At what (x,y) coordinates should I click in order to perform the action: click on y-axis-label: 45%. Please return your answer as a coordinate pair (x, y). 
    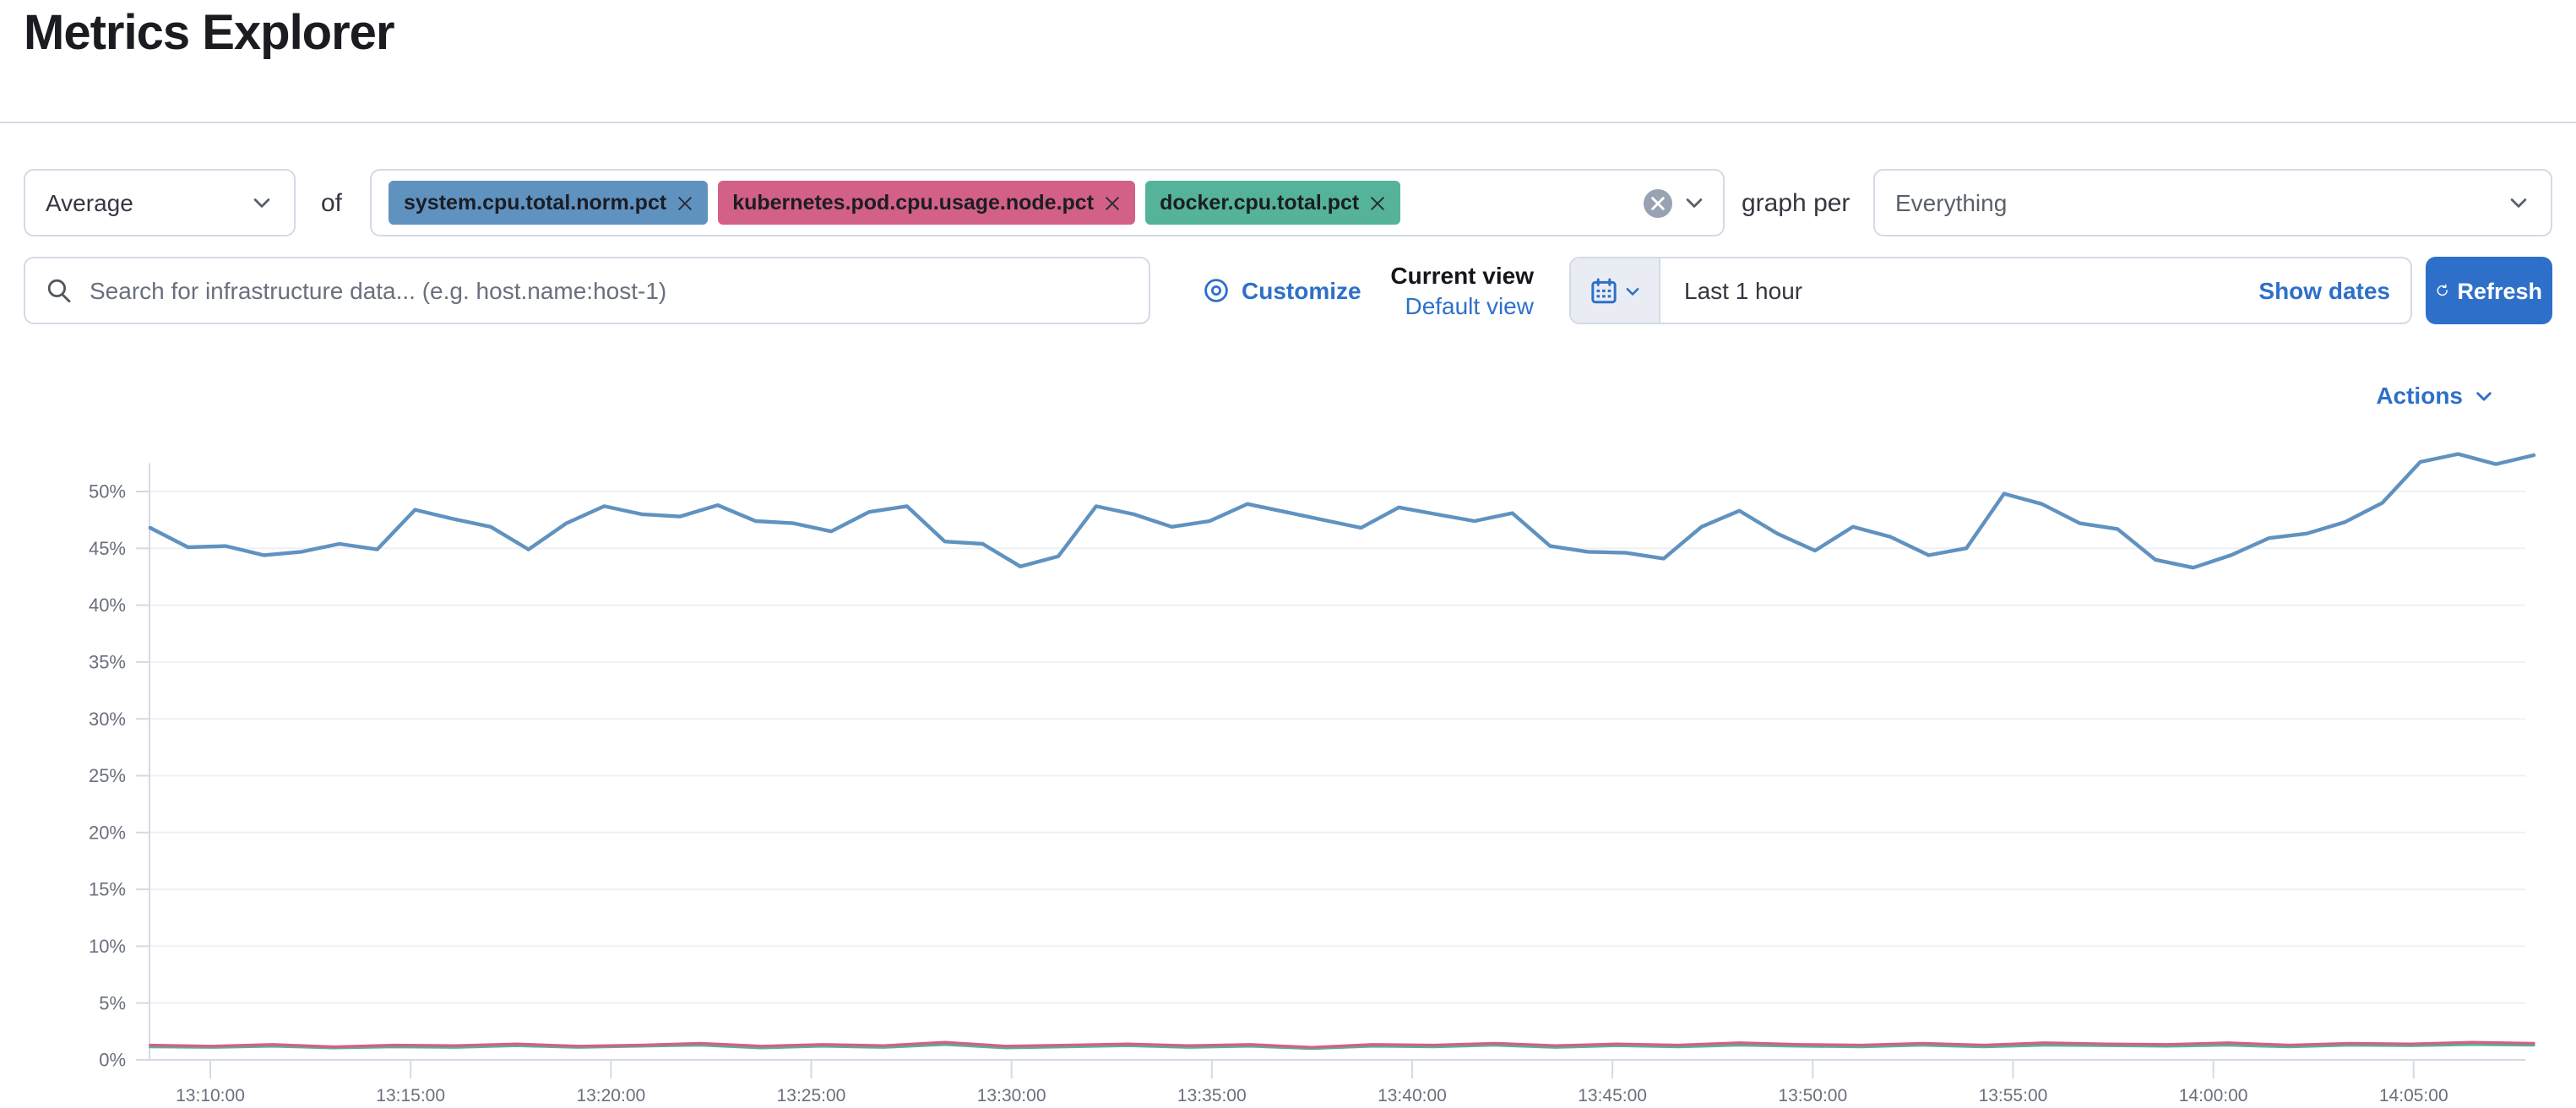
    Looking at the image, I should click on (107, 548).